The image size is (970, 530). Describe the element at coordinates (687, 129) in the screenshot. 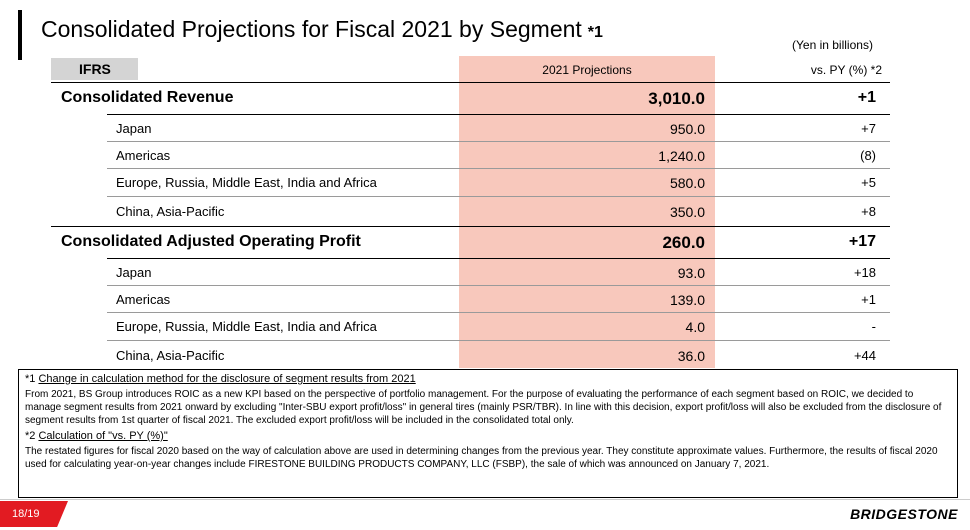

I see `row-value: 950.0` at that location.